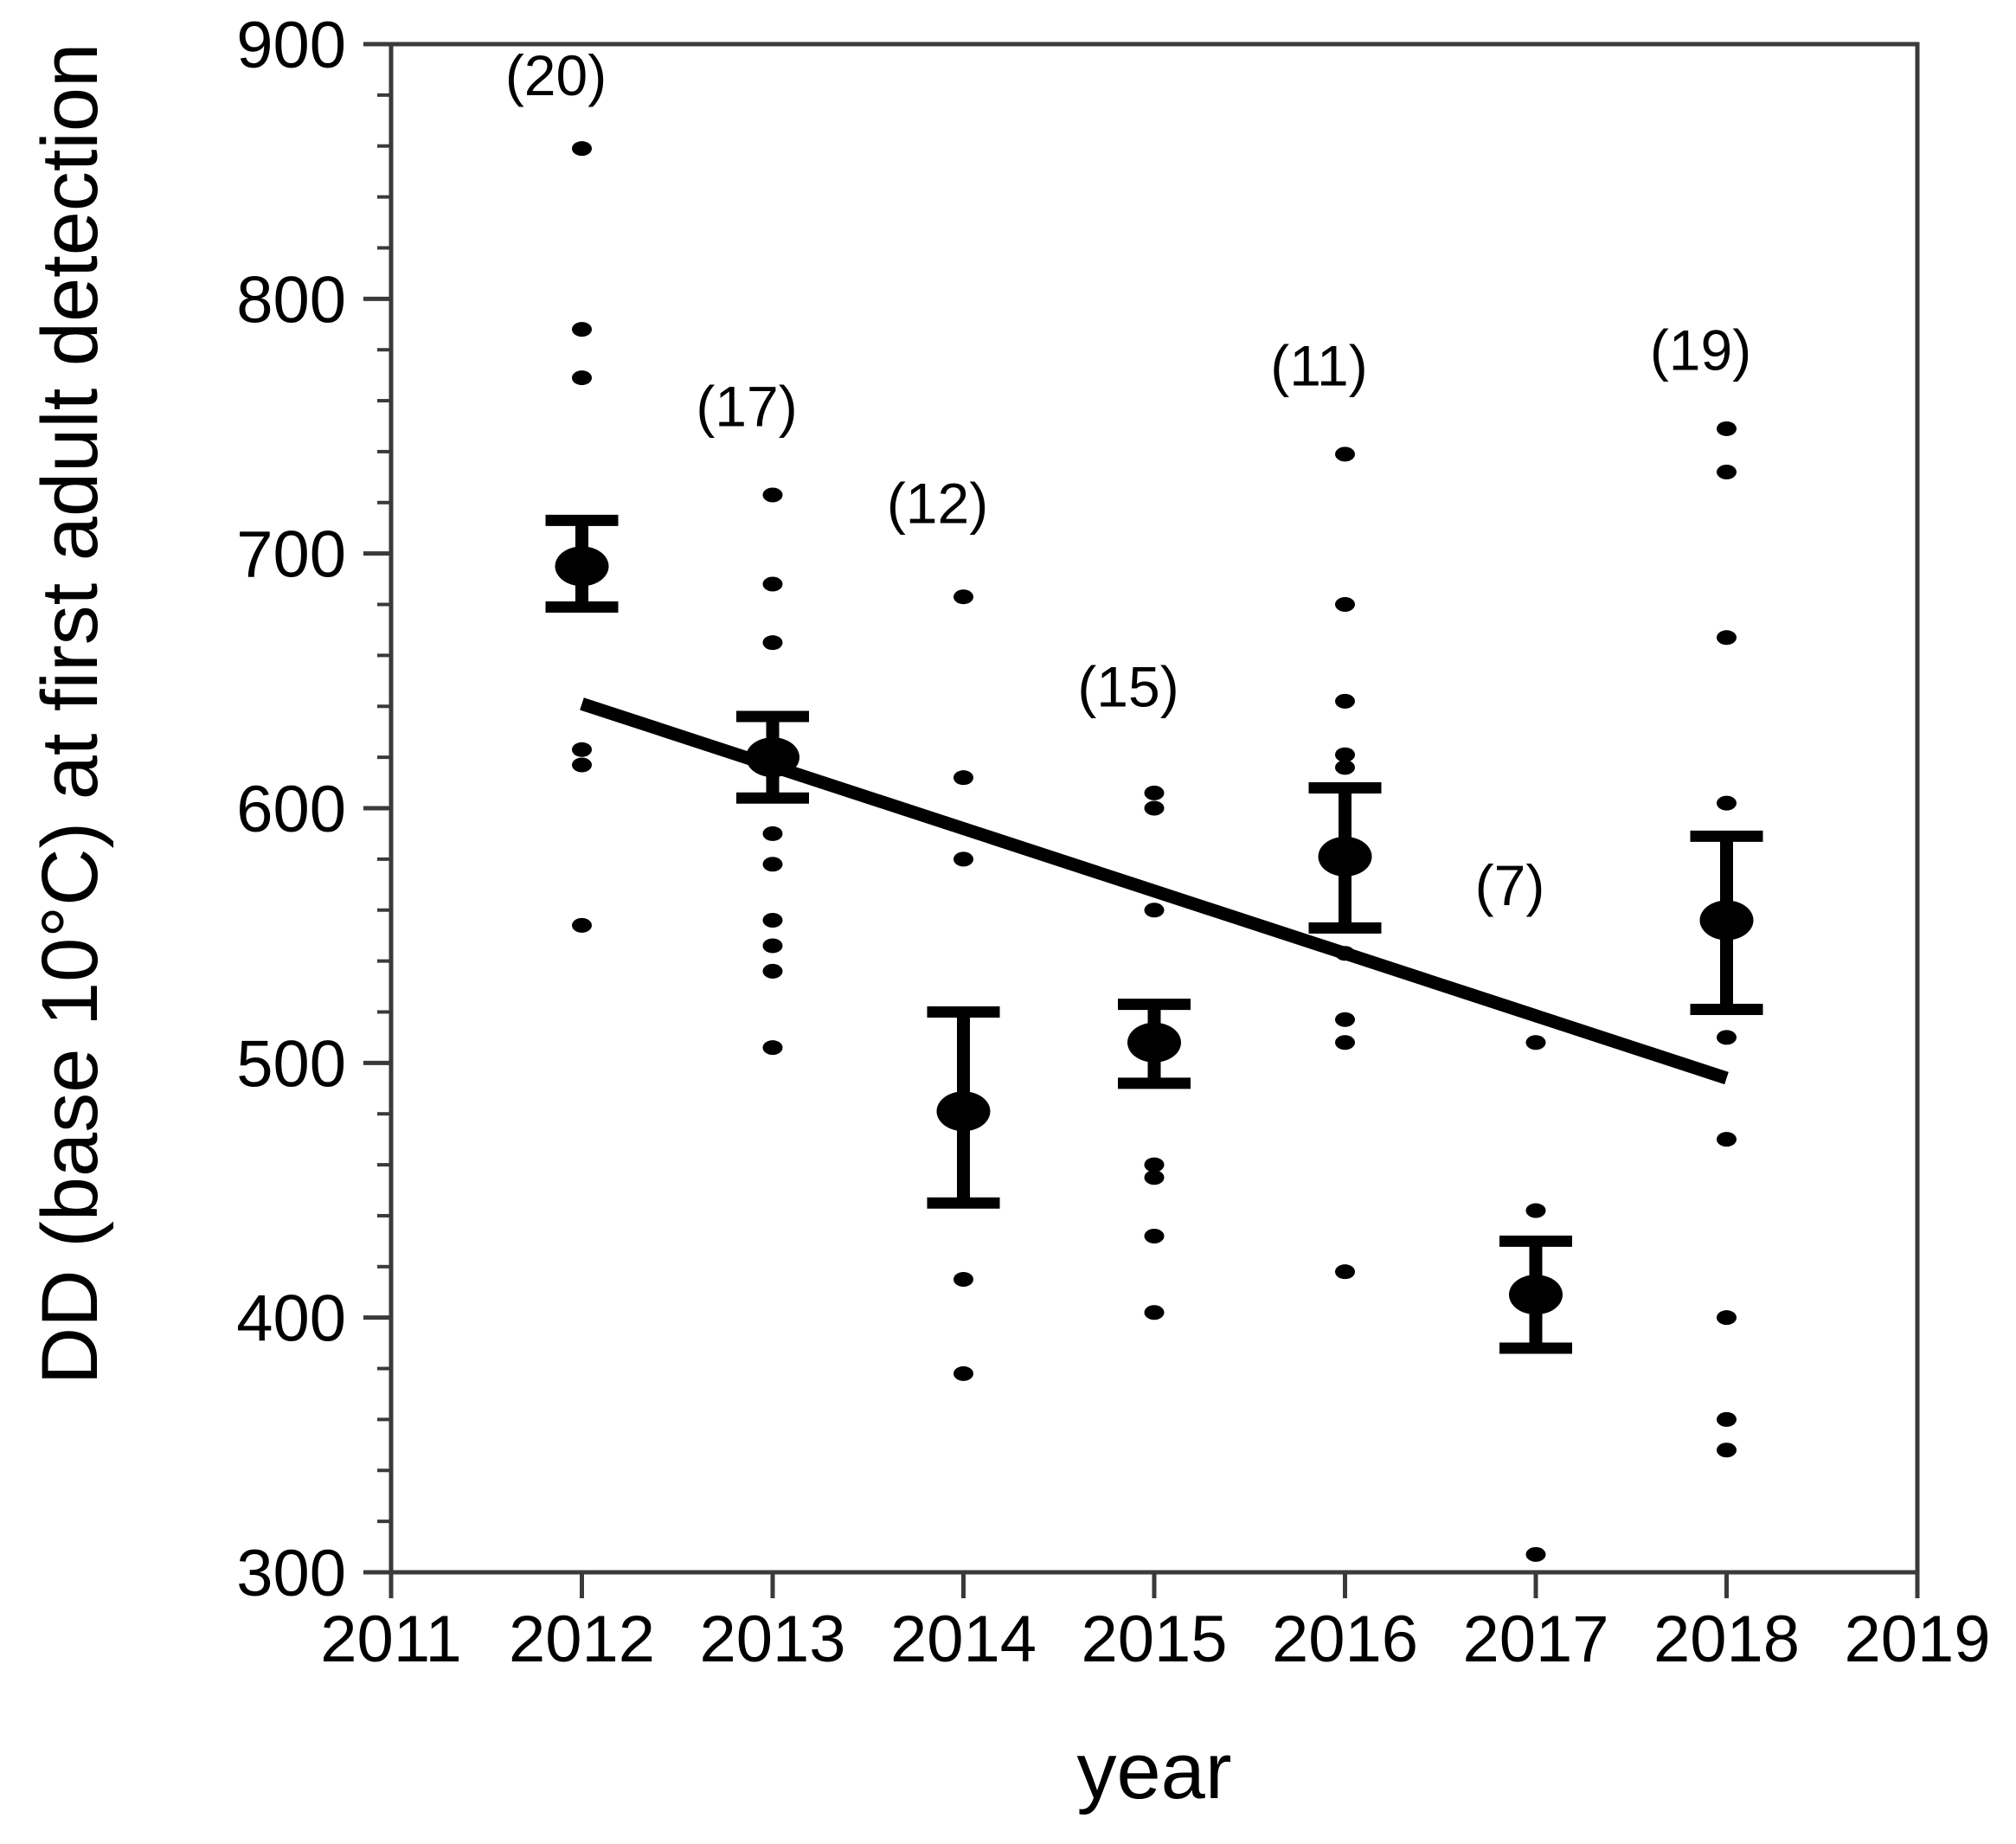 Image resolution: width=2016 pixels, height=1844 pixels. I want to click on x-tick-label: 2012, so click(582, 1639).